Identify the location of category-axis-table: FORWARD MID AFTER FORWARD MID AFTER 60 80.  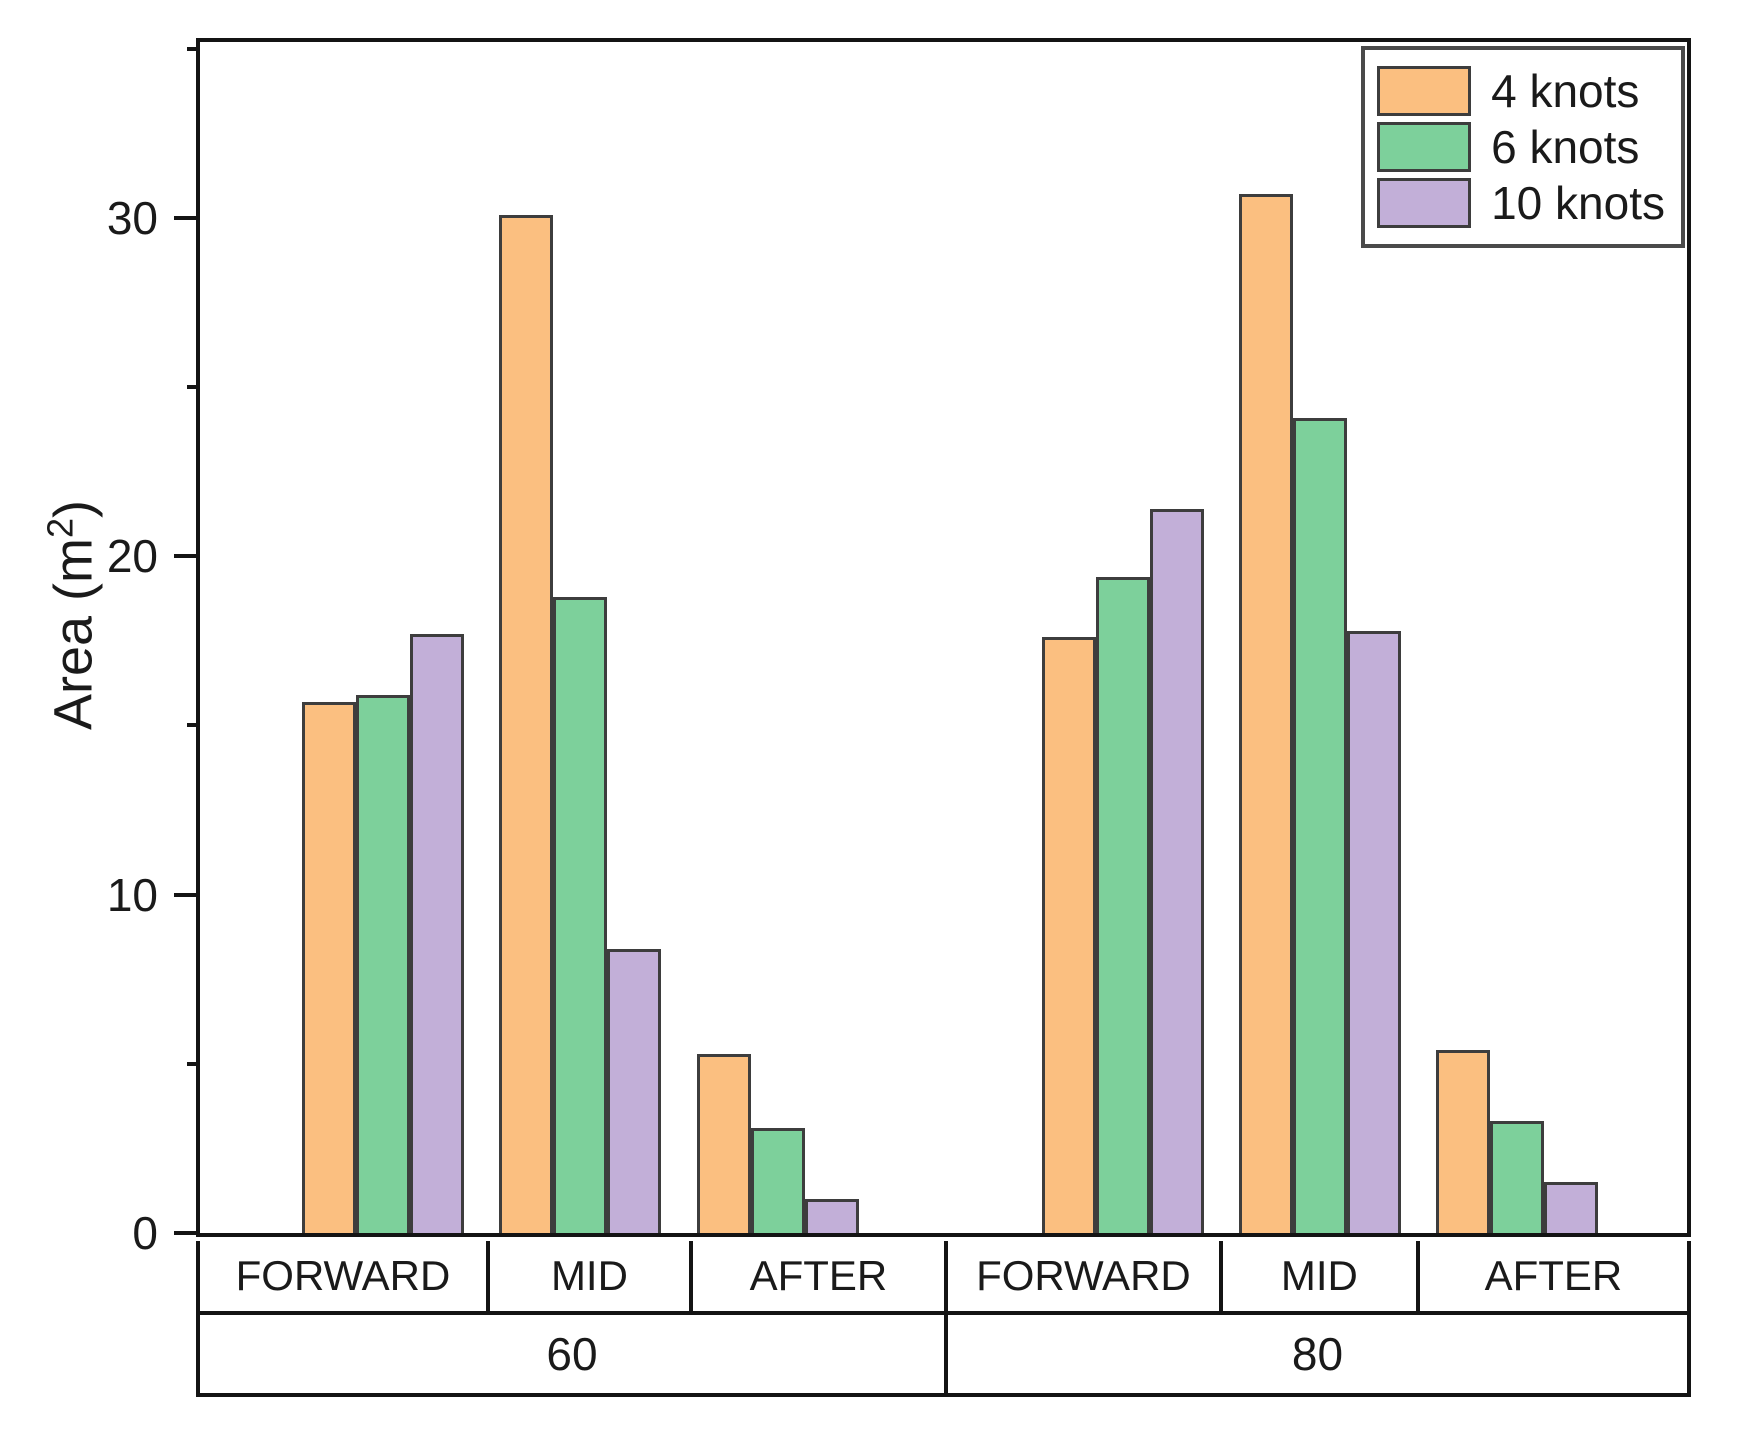
(943, 1319).